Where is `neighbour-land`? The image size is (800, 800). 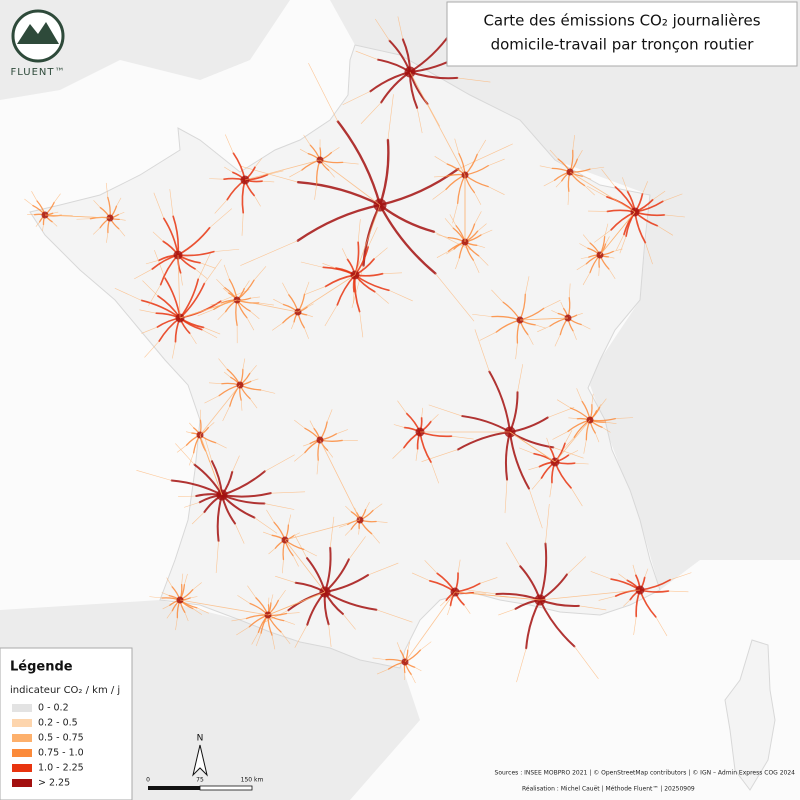 neighbour-land is located at coordinates (145, 50).